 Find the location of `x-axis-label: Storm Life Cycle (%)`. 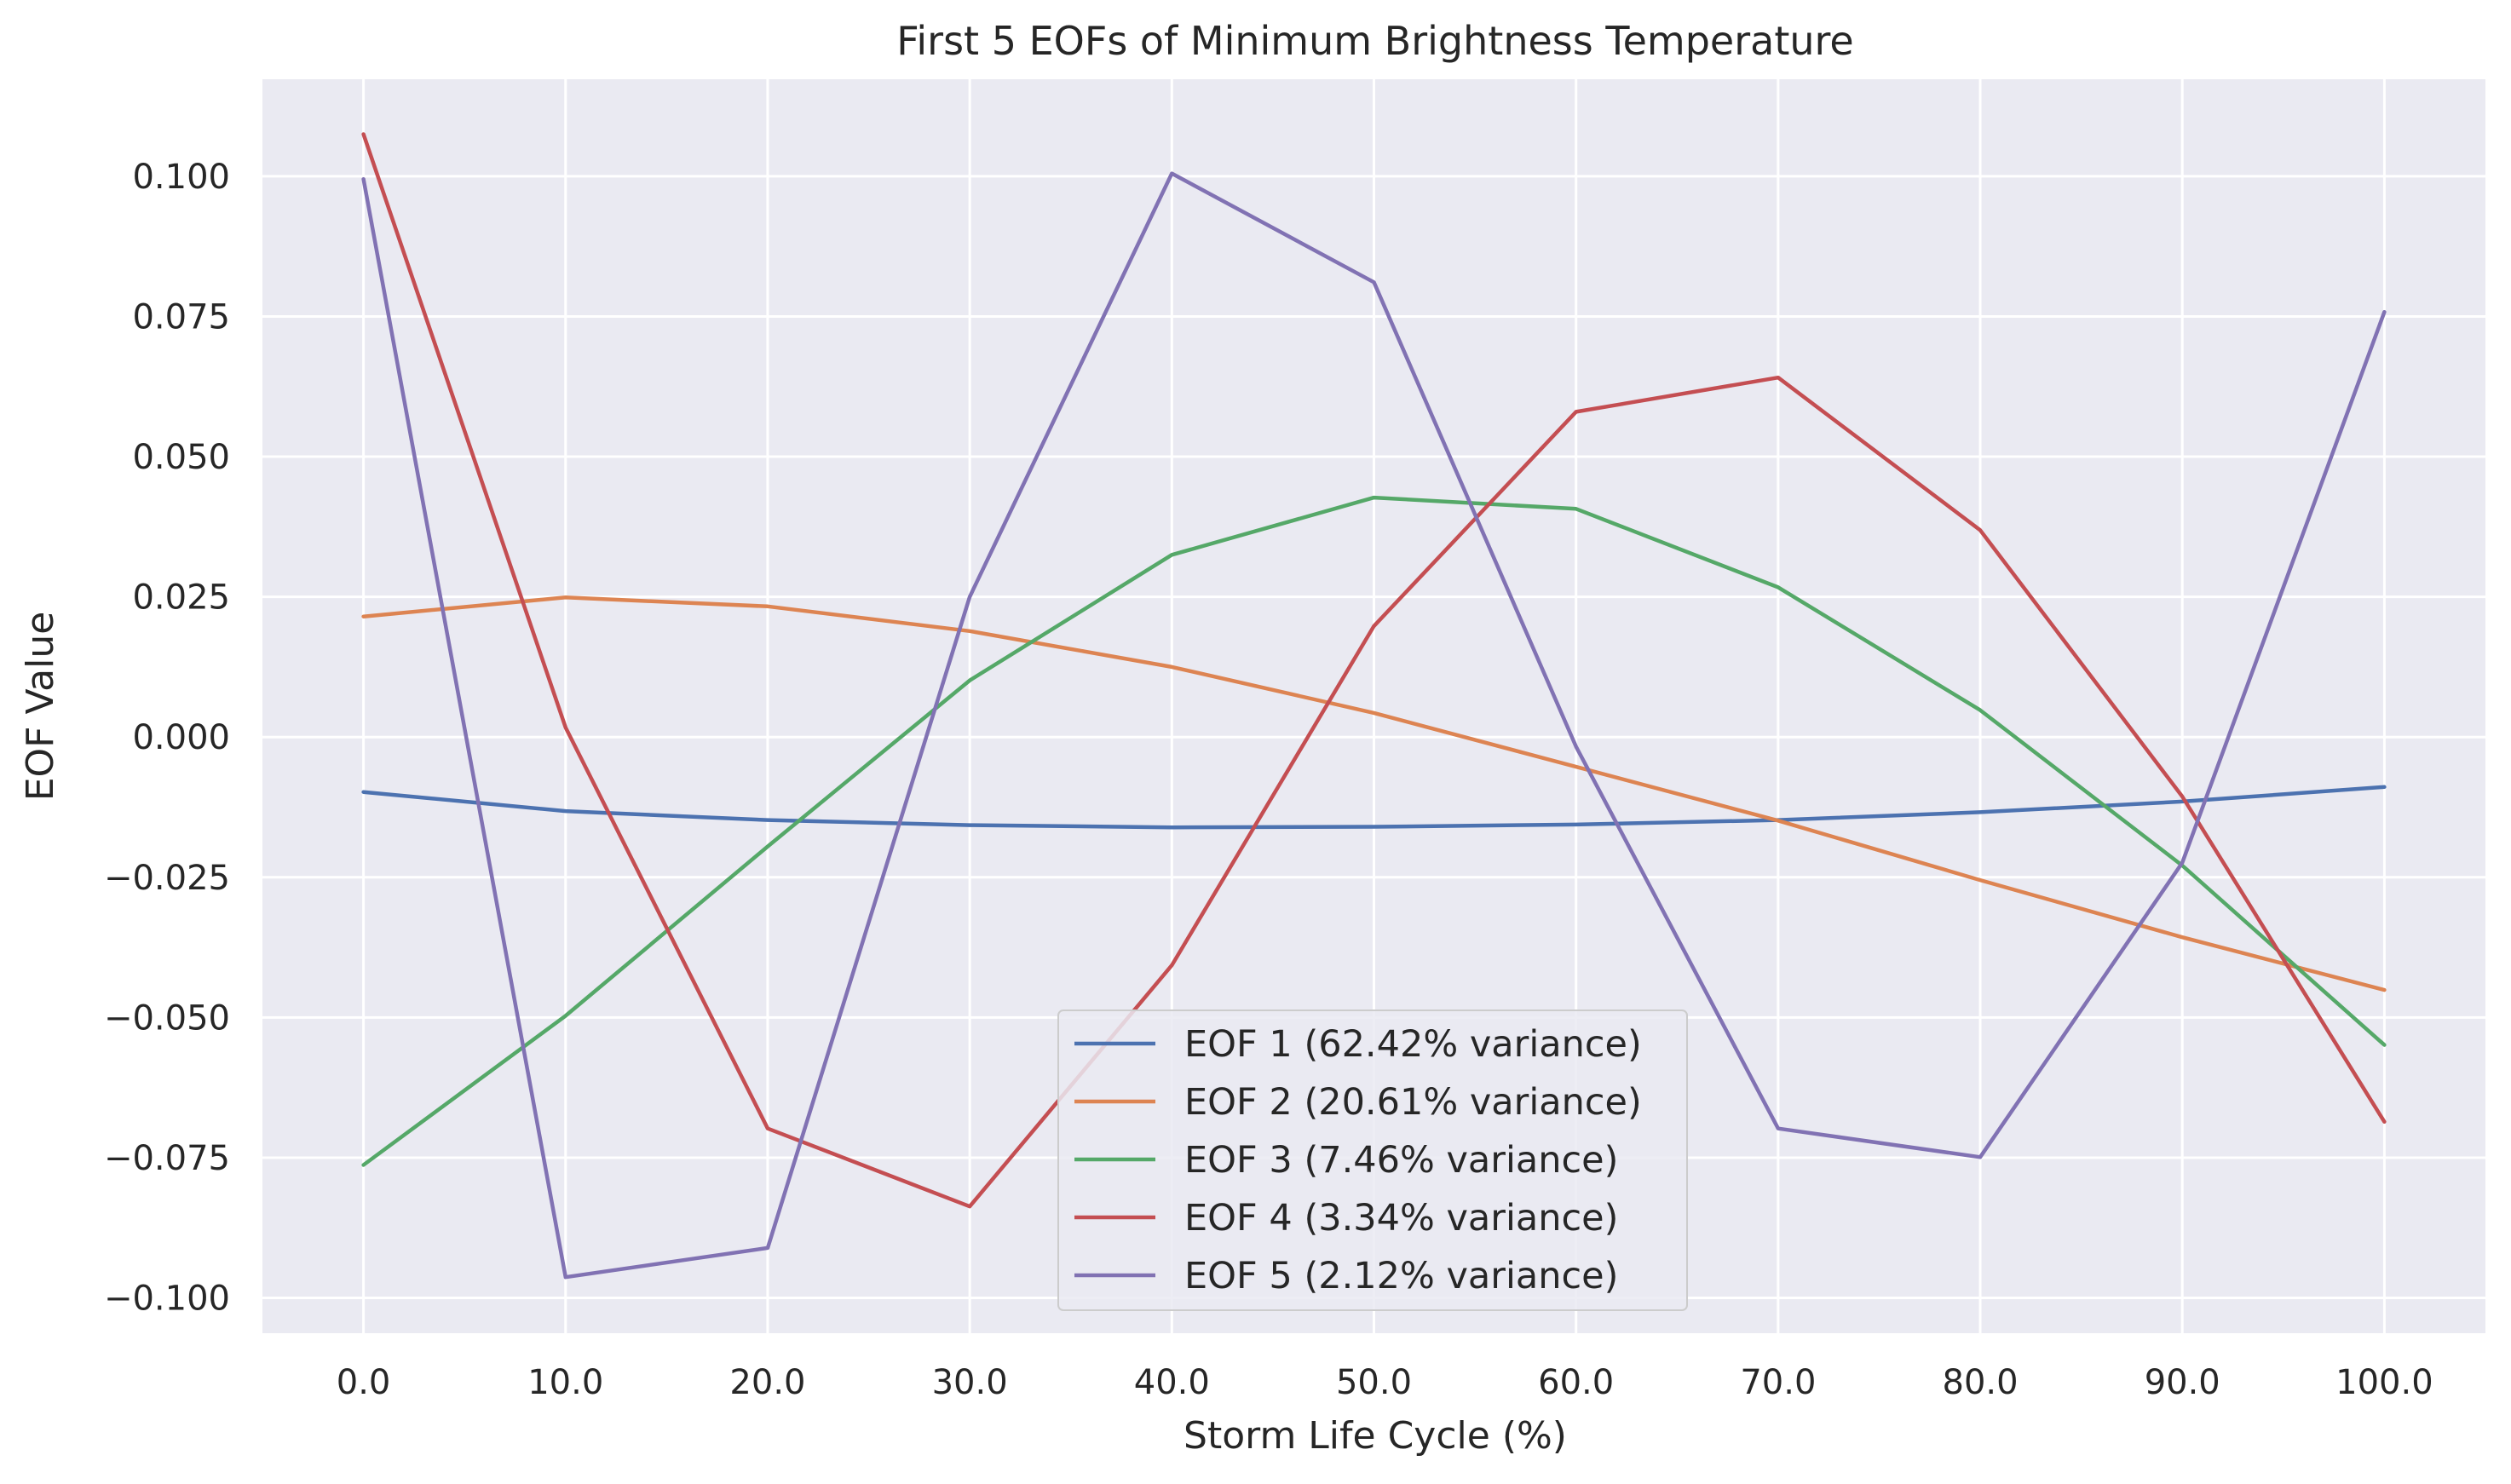

x-axis-label: Storm Life Cycle (%) is located at coordinates (1375, 1436).